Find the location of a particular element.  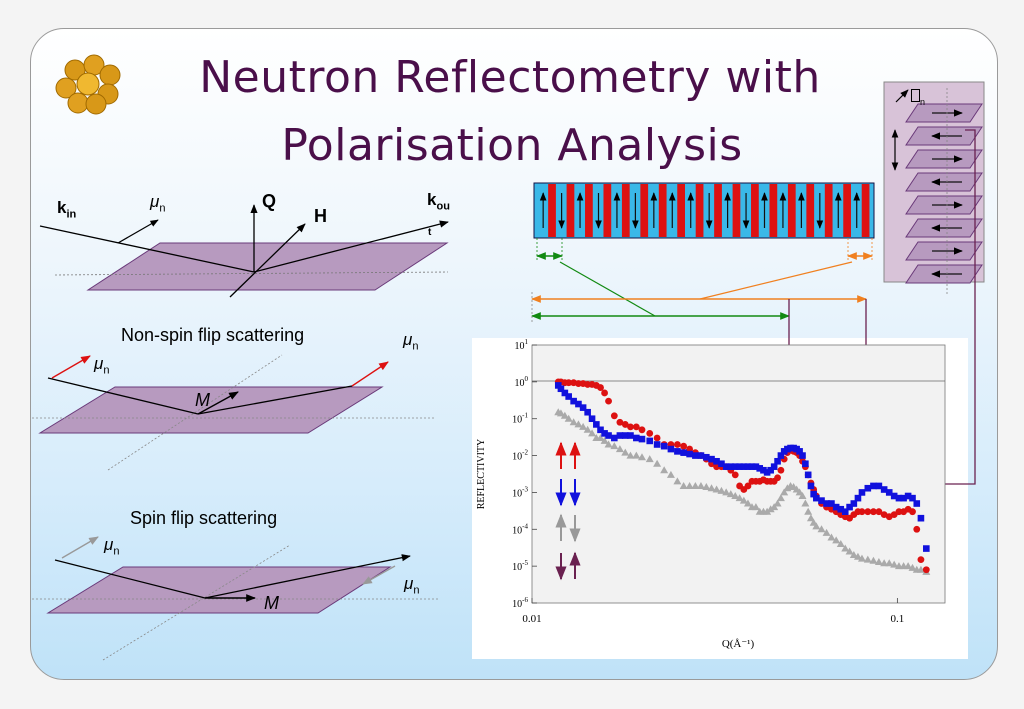

nsf-m-label: M is located at coordinates (202, 400).